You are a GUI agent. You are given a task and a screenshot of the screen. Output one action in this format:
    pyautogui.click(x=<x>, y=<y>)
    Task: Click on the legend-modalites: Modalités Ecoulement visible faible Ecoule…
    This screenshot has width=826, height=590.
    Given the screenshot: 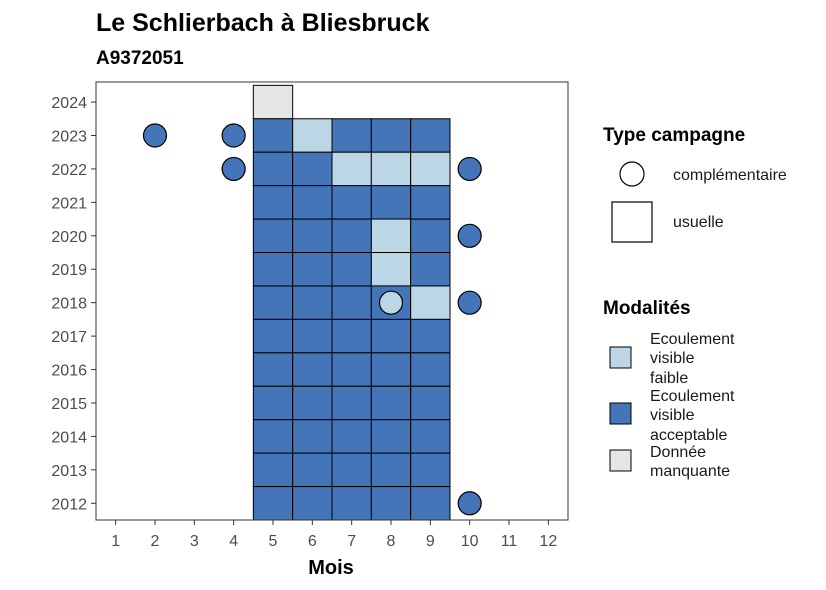 What is the action you would take?
    pyautogui.click(x=669, y=389)
    